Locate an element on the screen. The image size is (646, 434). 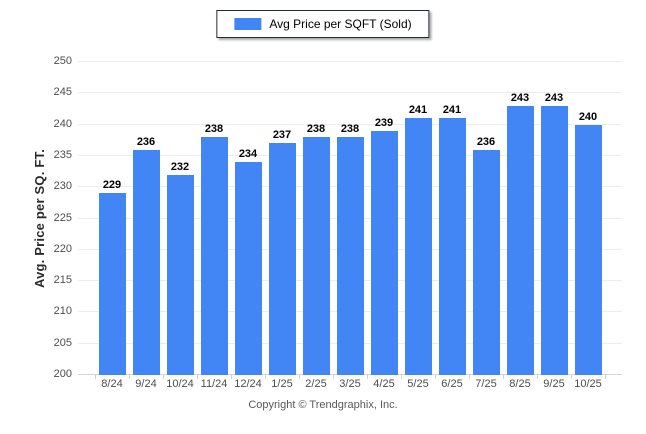
y-axis-tick-label: 250 is located at coordinates (62, 61).